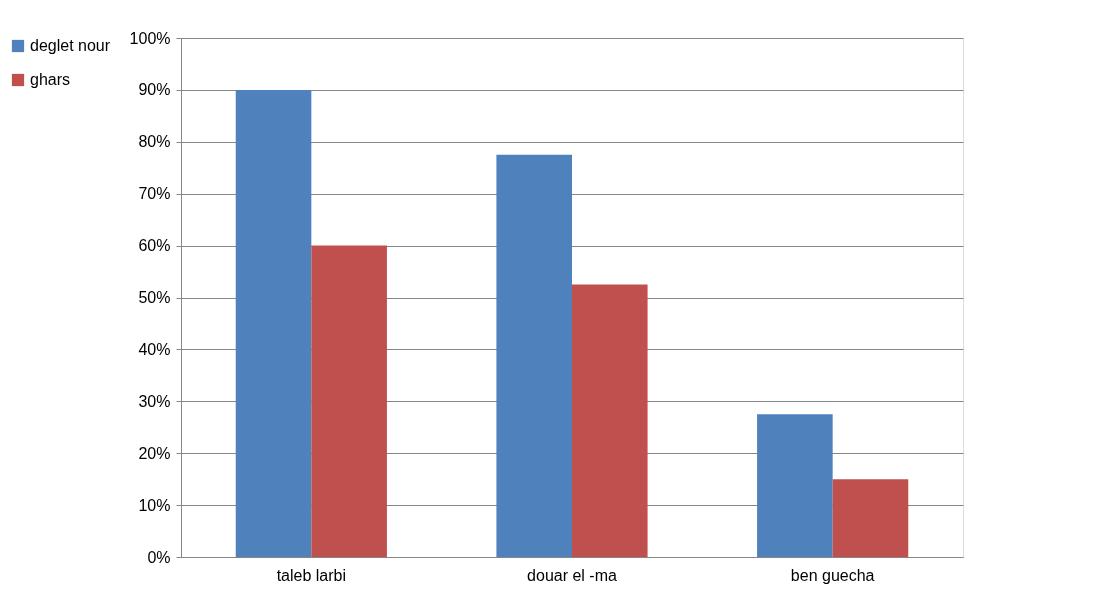  I want to click on y-tick-label: 60%, so click(154, 246).